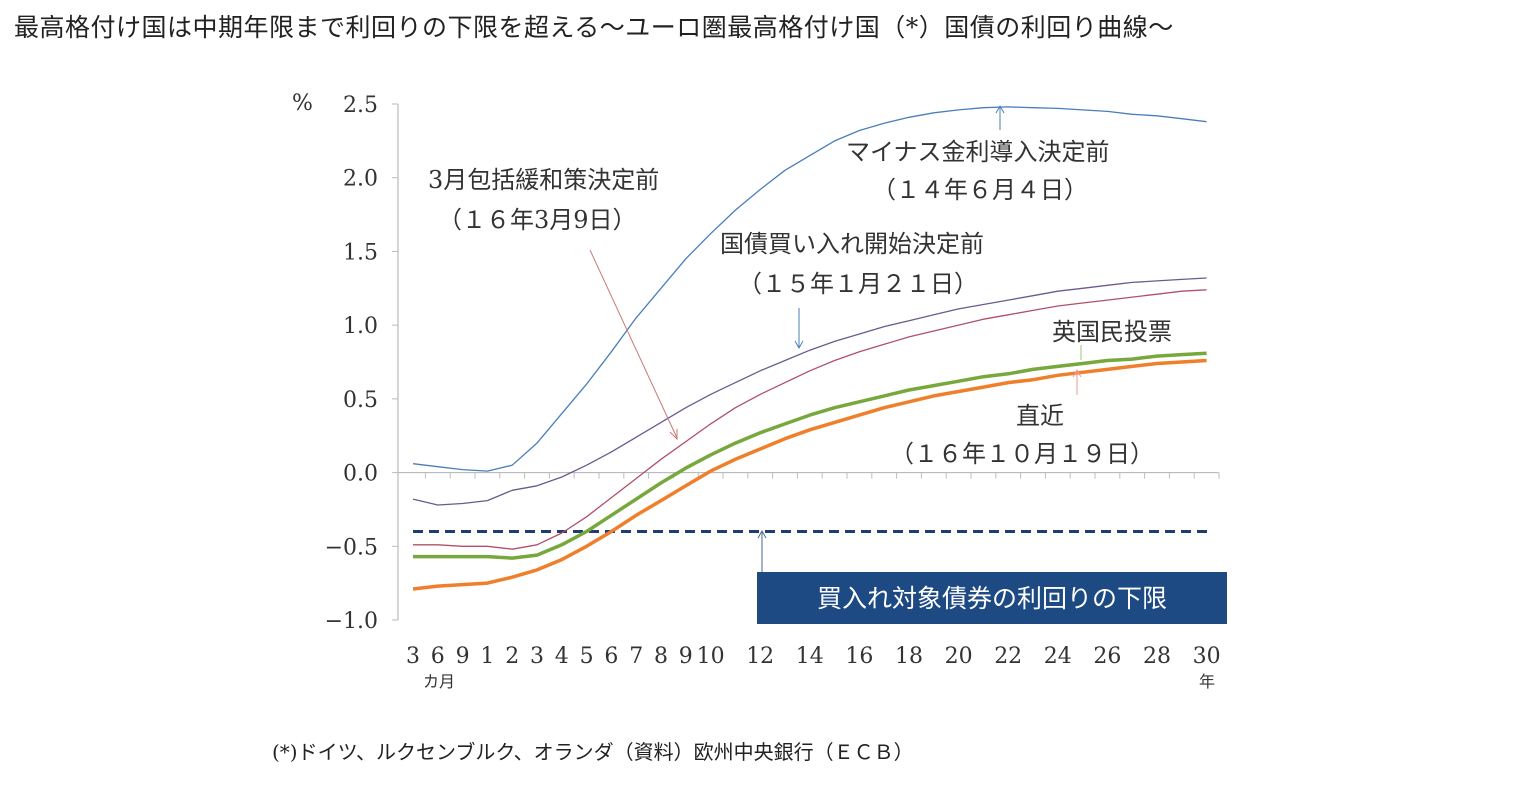  Describe the element at coordinates (593, 752) in the screenshot. I see `footnote: (*)ドイツ、ルクセンブルク、オランダ（資料）欧州中央銀行（ＥＣＢ）` at that location.